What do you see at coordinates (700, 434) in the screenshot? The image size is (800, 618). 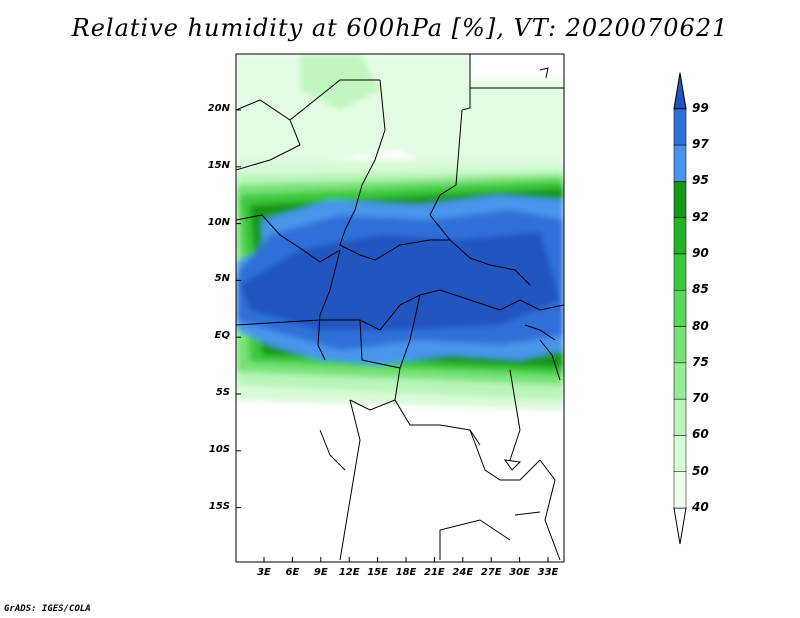 I see `colorbar-label: 60` at bounding box center [700, 434].